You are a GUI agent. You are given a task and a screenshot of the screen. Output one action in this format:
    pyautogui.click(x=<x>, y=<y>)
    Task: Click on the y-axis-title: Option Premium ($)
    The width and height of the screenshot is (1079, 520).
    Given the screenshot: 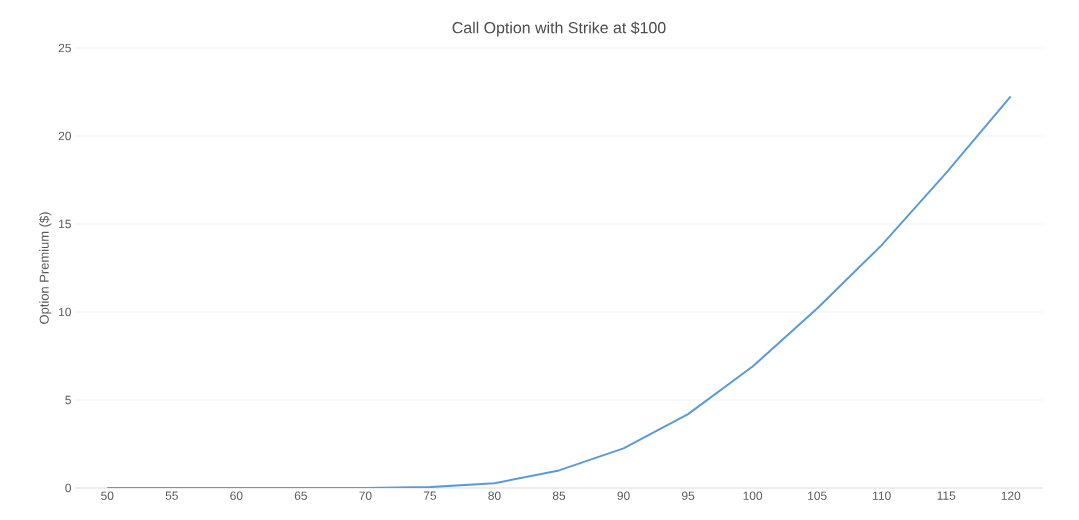 What is the action you would take?
    pyautogui.click(x=45, y=268)
    